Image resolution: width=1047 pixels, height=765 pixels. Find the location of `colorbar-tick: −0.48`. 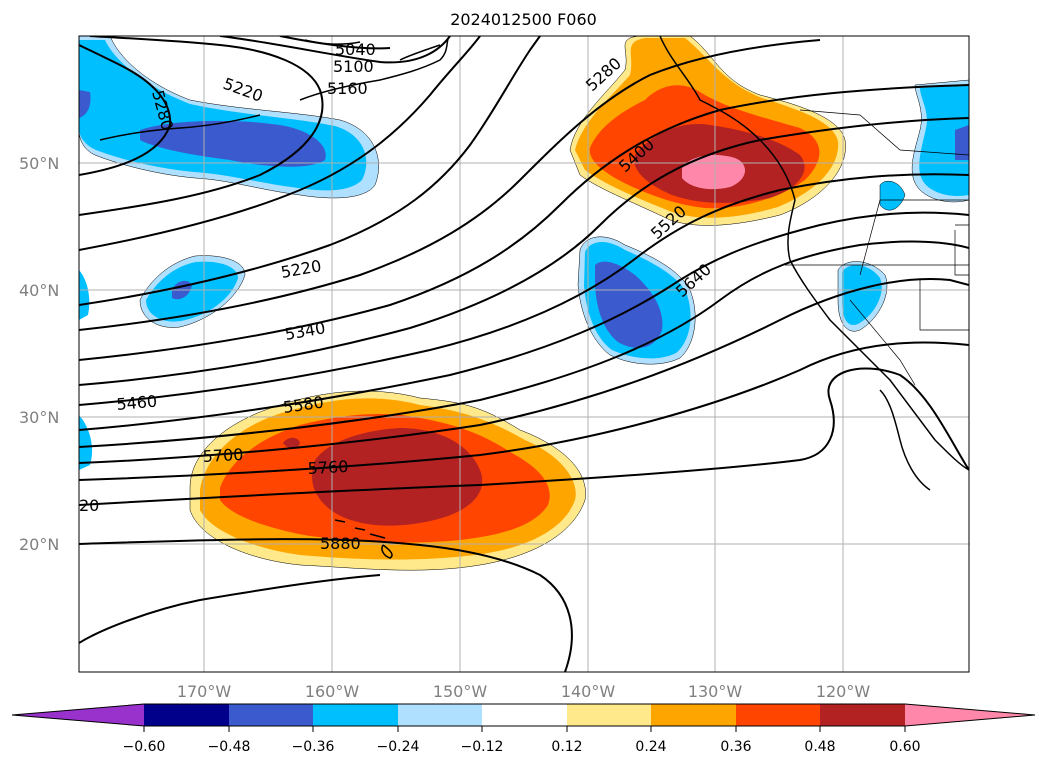

colorbar-tick: −0.48 is located at coordinates (229, 747).